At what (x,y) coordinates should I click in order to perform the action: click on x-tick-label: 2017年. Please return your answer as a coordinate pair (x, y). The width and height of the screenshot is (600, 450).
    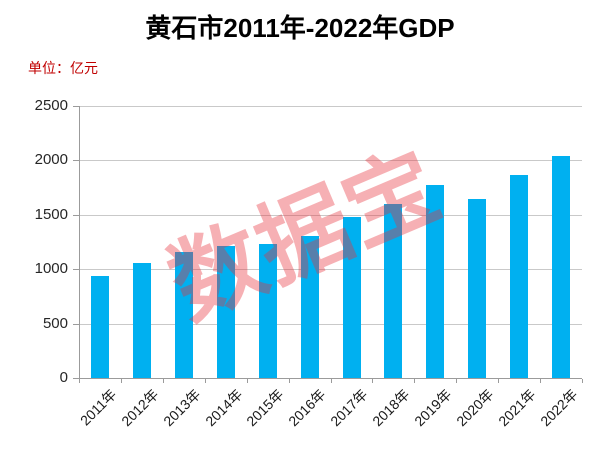
    Looking at the image, I should click on (349, 408).